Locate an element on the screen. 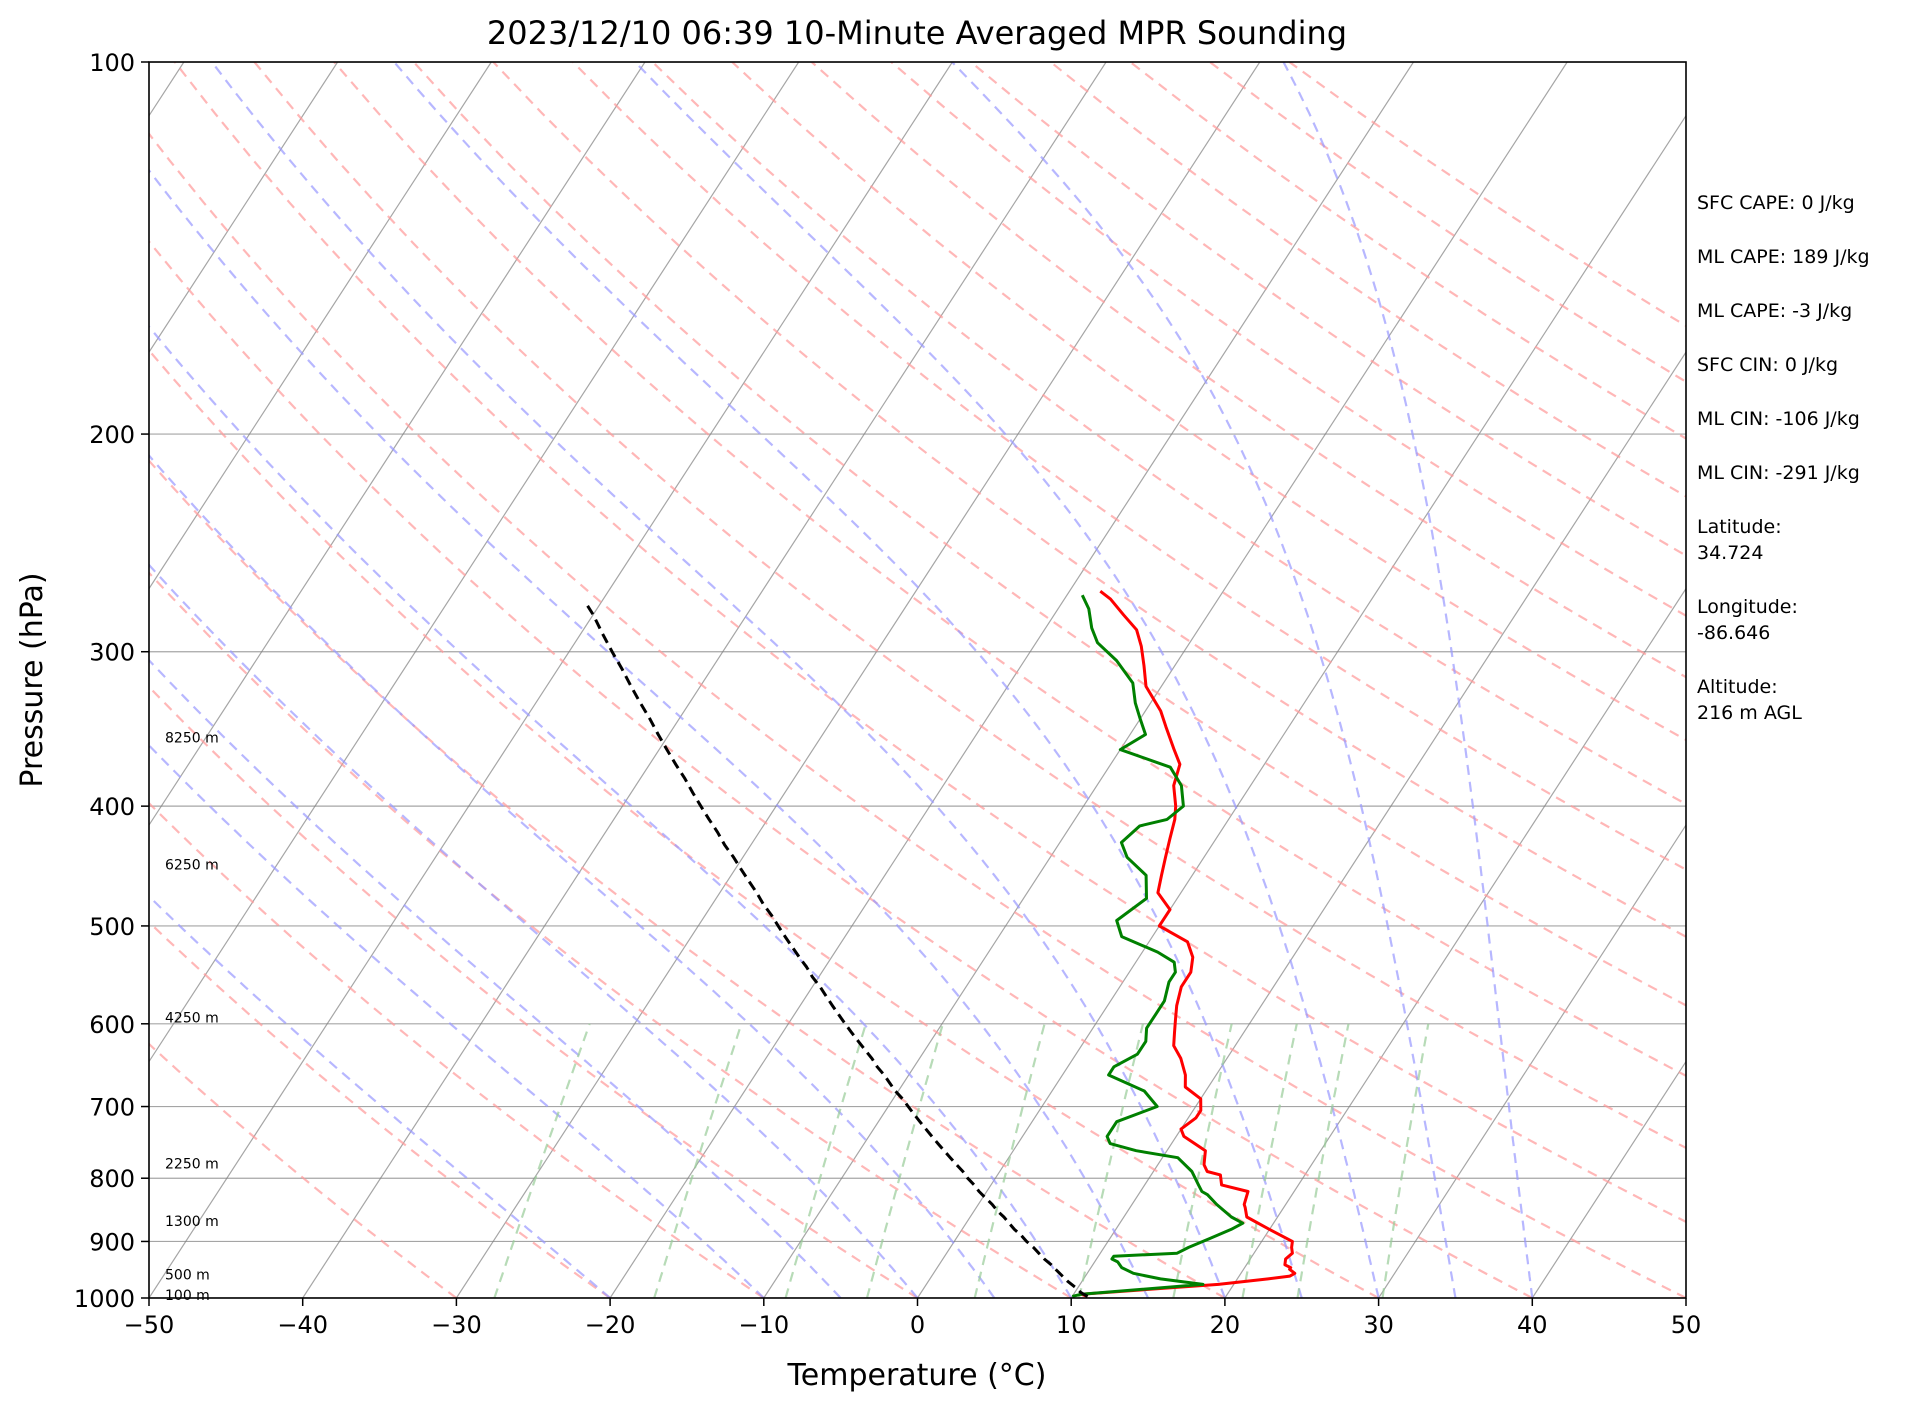  parcel-line is located at coordinates (837, 951).